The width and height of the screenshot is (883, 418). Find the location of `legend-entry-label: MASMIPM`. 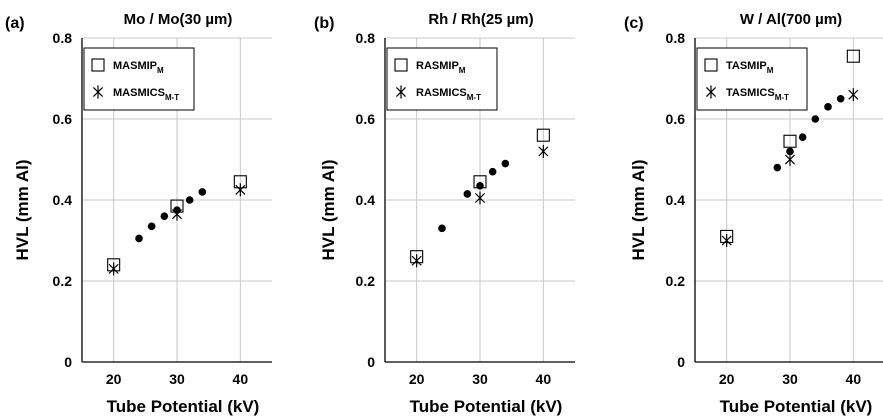

legend-entry-label: MASMIPM is located at coordinates (138, 67).